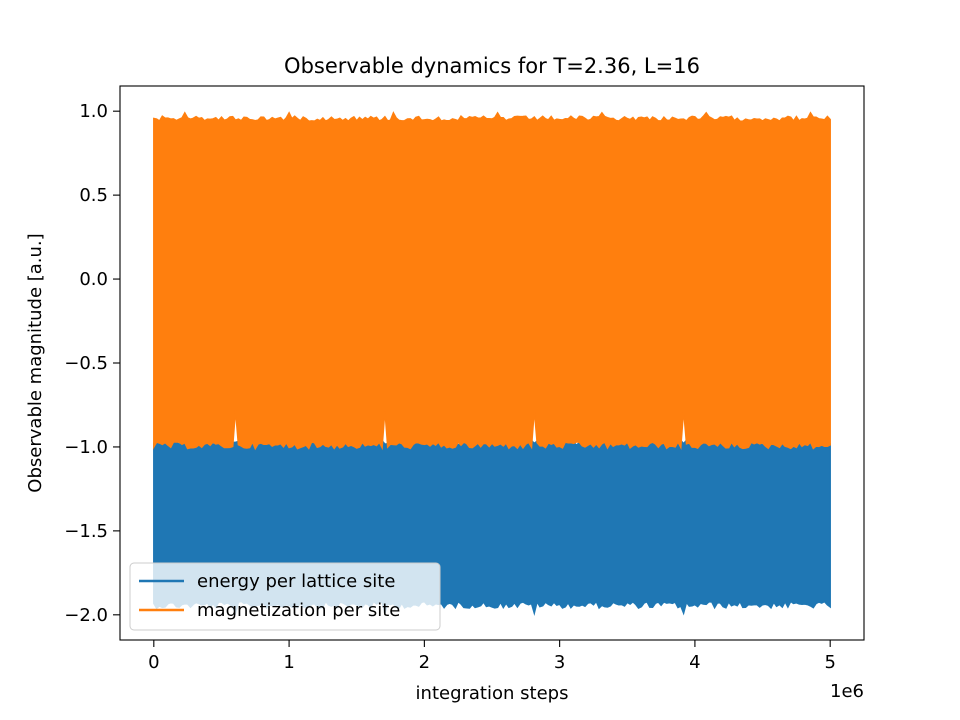 Image resolution: width=960 pixels, height=720 pixels. Describe the element at coordinates (86, 447) in the screenshot. I see `y-tick-label: −1.0` at that location.